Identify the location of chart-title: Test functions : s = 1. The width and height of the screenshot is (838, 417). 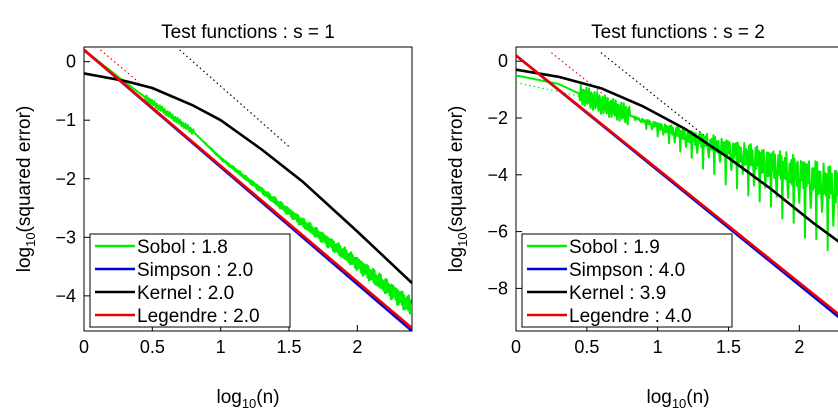
(248, 32).